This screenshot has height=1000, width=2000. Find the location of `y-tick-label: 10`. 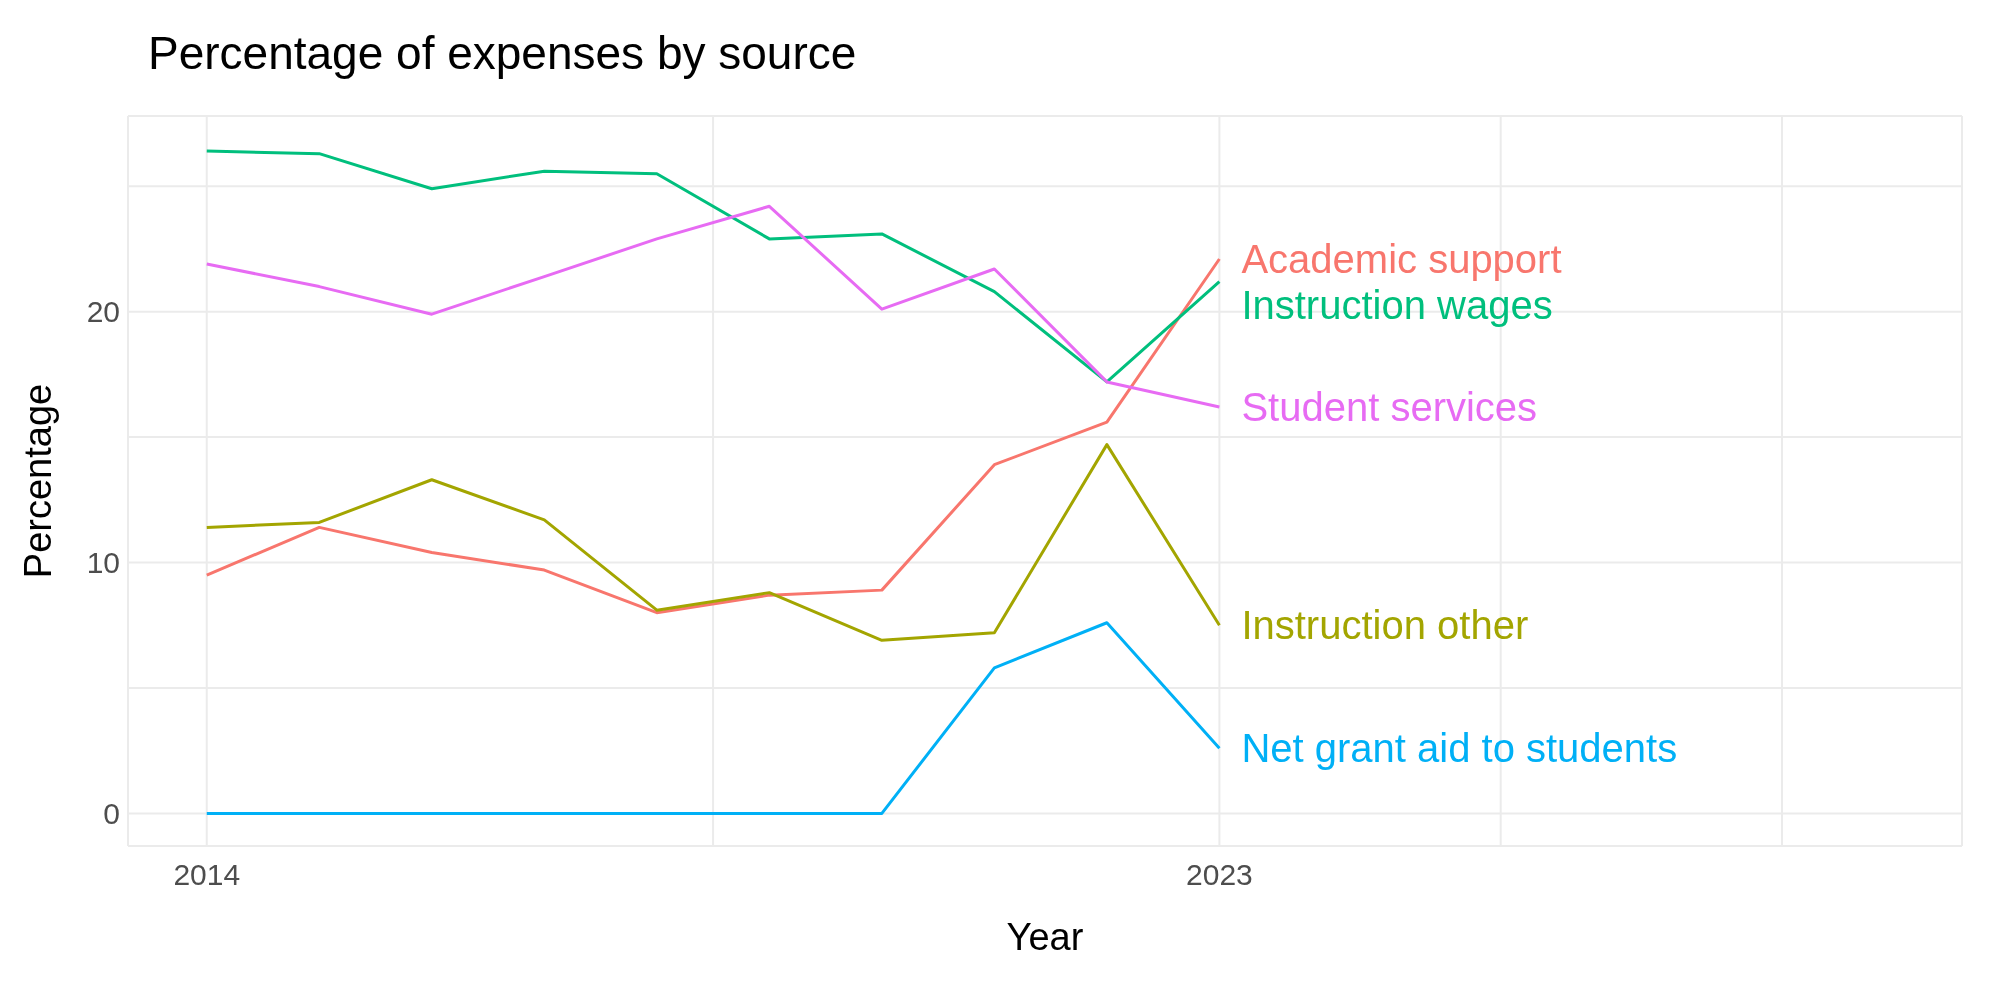

y-tick-label: 10 is located at coordinates (103, 563).